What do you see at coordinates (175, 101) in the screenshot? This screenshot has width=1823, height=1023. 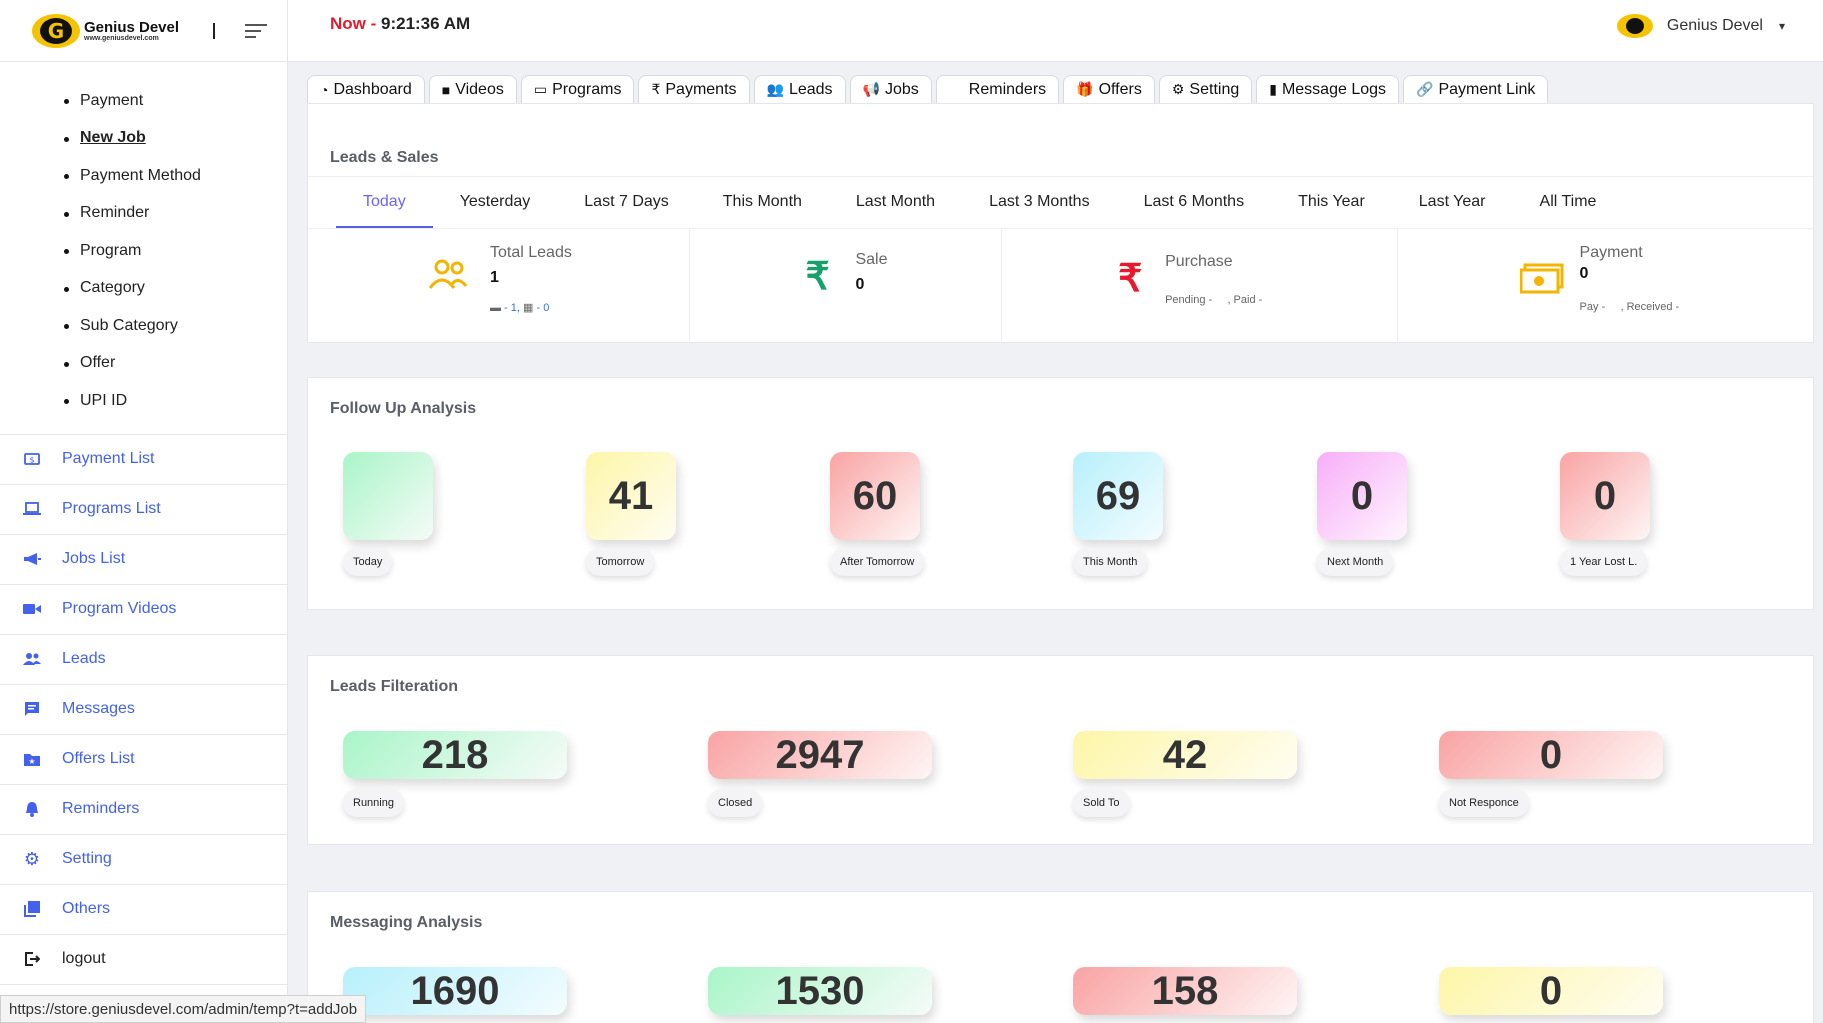 I see `submenu-item-payment: Payment` at bounding box center [175, 101].